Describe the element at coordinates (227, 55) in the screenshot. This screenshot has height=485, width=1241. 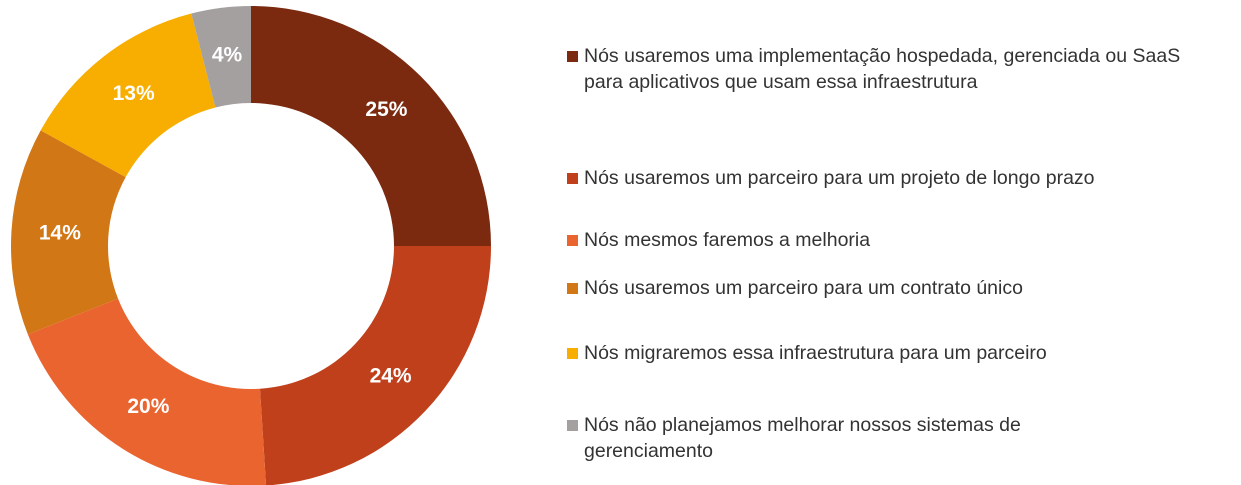
I see `data-label: 4%` at that location.